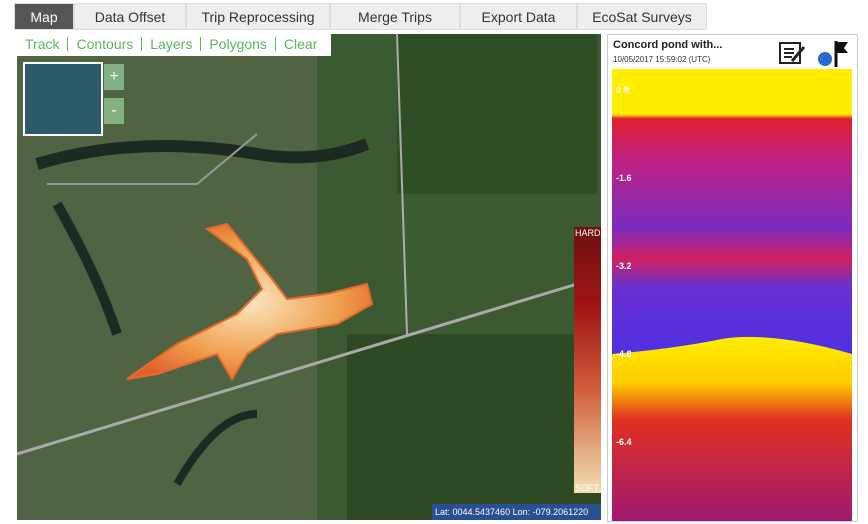 Image resolution: width=868 pixels, height=524 pixels. What do you see at coordinates (793, 54) in the screenshot?
I see `notes-icon` at bounding box center [793, 54].